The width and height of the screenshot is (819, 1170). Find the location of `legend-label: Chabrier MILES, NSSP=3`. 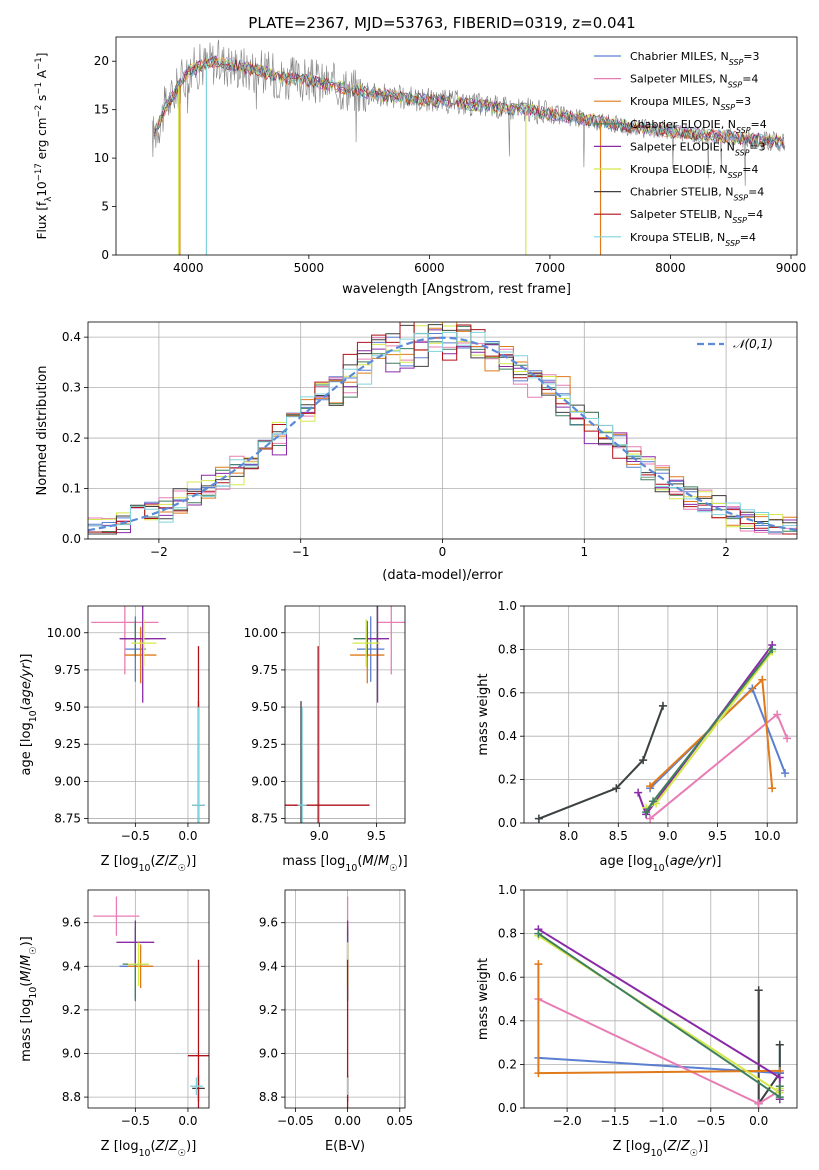

legend-label: Chabrier MILES, NSSP=3 is located at coordinates (695, 58).